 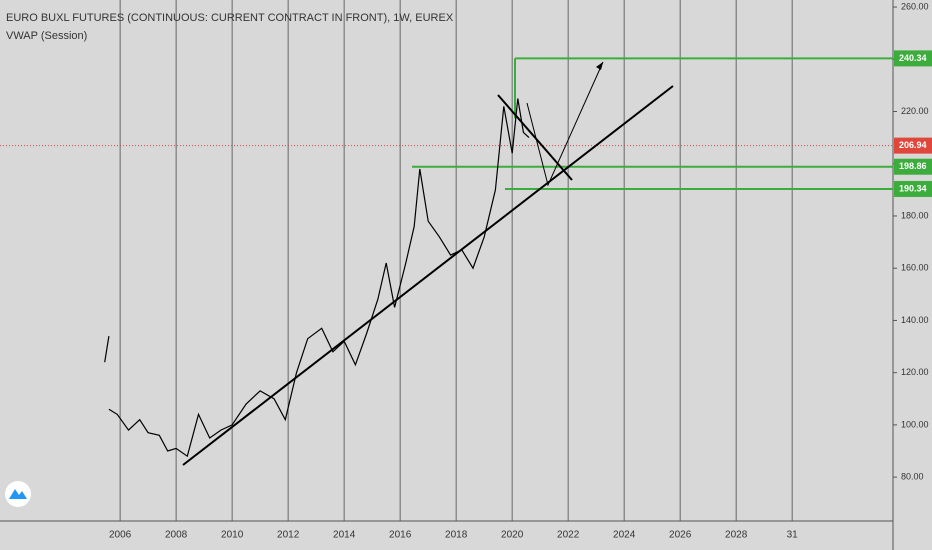 I want to click on price-label: 198.86, so click(x=913, y=166).